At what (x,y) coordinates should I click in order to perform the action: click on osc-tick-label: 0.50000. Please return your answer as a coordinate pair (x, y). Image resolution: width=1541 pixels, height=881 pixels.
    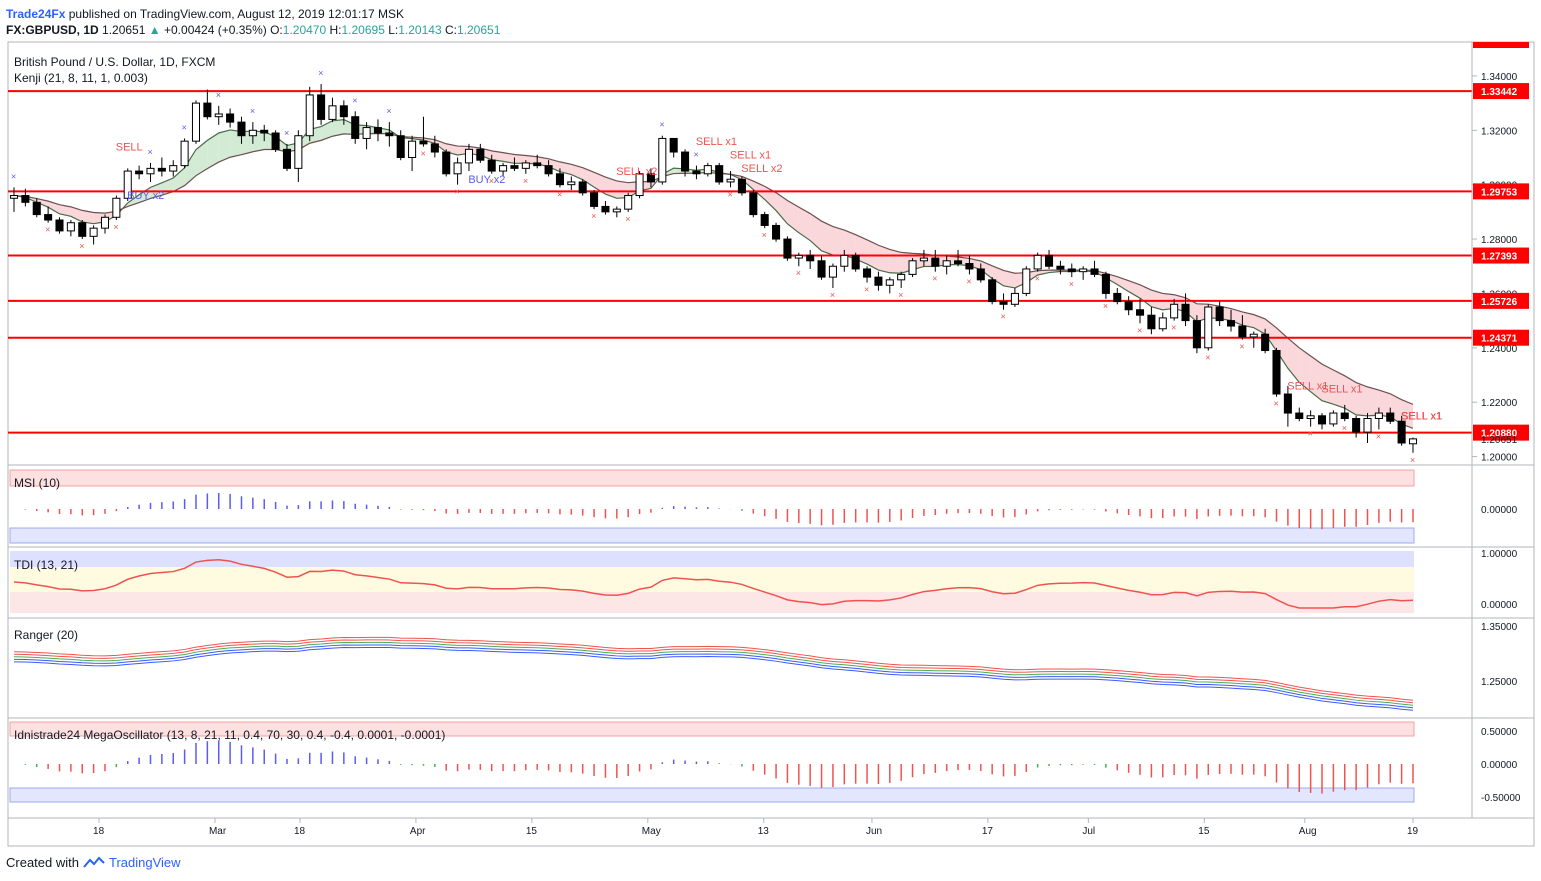
    Looking at the image, I should click on (1499, 732).